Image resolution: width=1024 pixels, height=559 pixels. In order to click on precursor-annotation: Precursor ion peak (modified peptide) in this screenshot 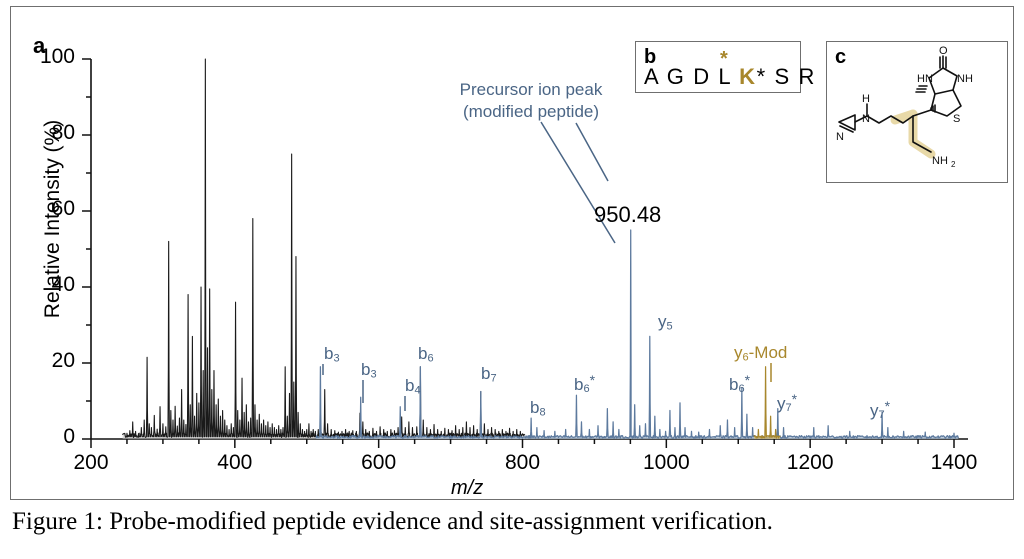, I will do `click(531, 101)`.